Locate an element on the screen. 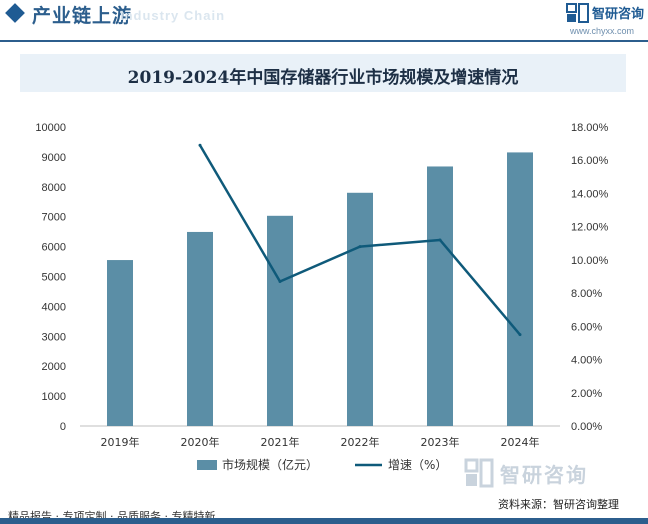 This screenshot has width=648, height=524. x-tick-label: 2021年 is located at coordinates (280, 442).